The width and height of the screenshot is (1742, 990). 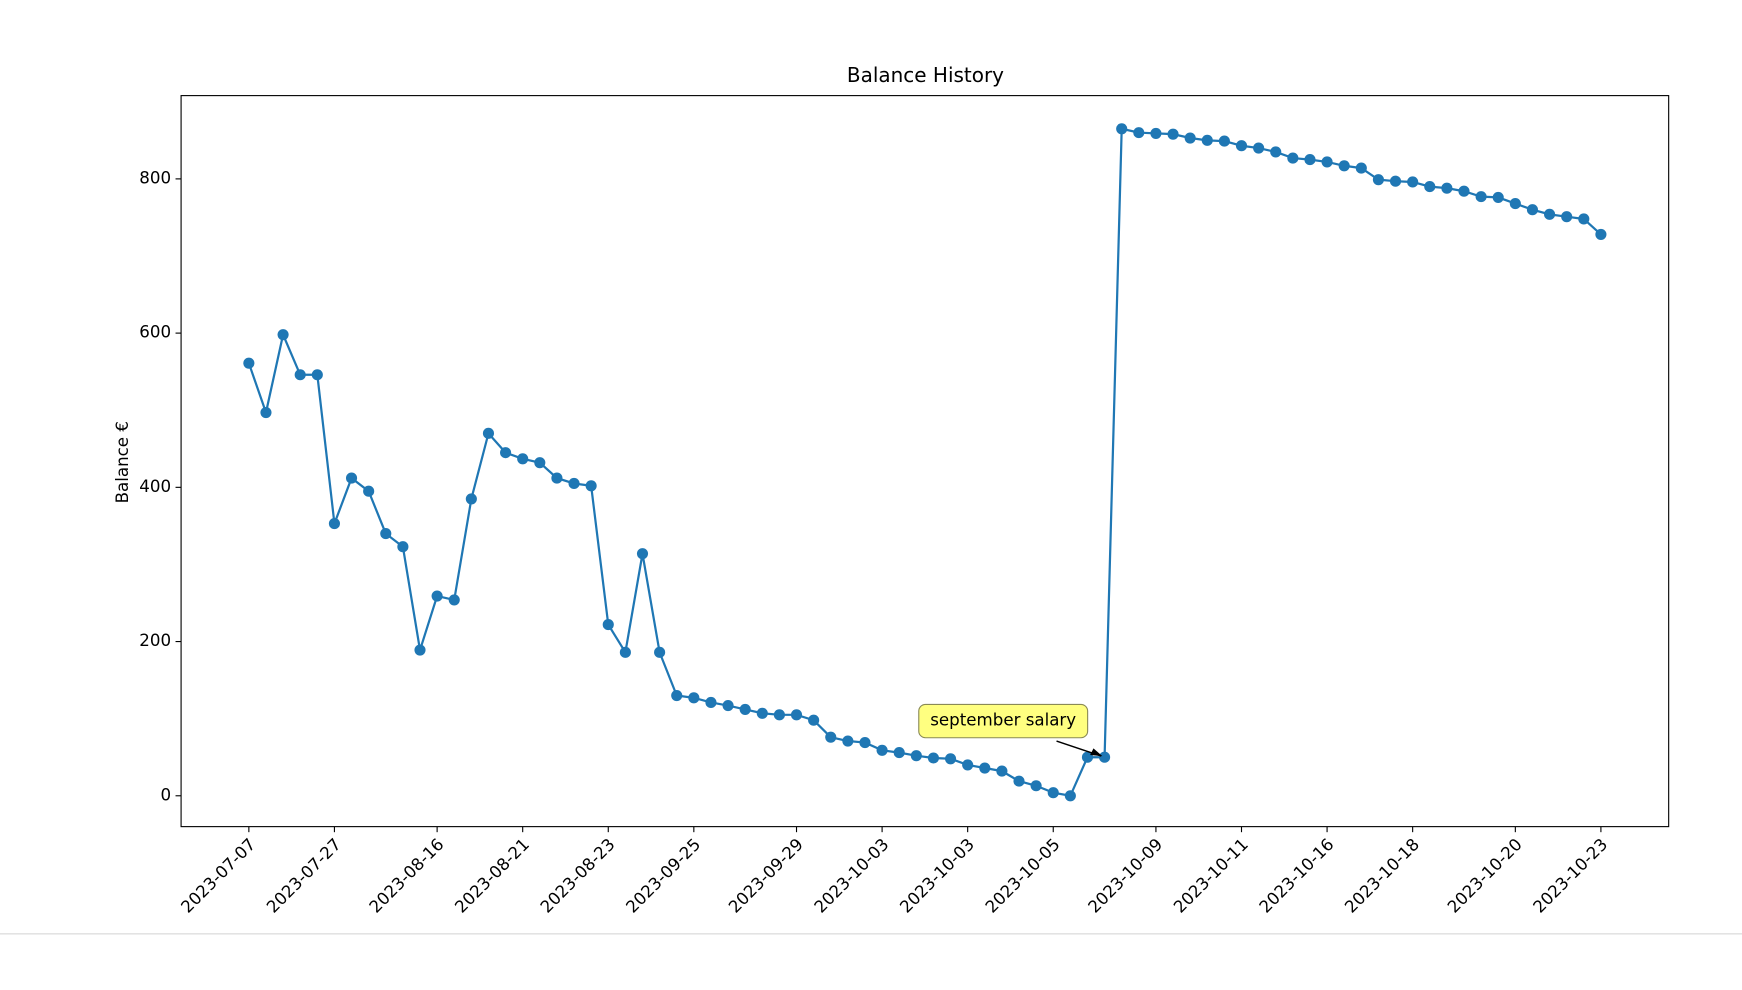 What do you see at coordinates (663, 876) in the screenshot?
I see `x-tick-label: 2023-09-25` at bounding box center [663, 876].